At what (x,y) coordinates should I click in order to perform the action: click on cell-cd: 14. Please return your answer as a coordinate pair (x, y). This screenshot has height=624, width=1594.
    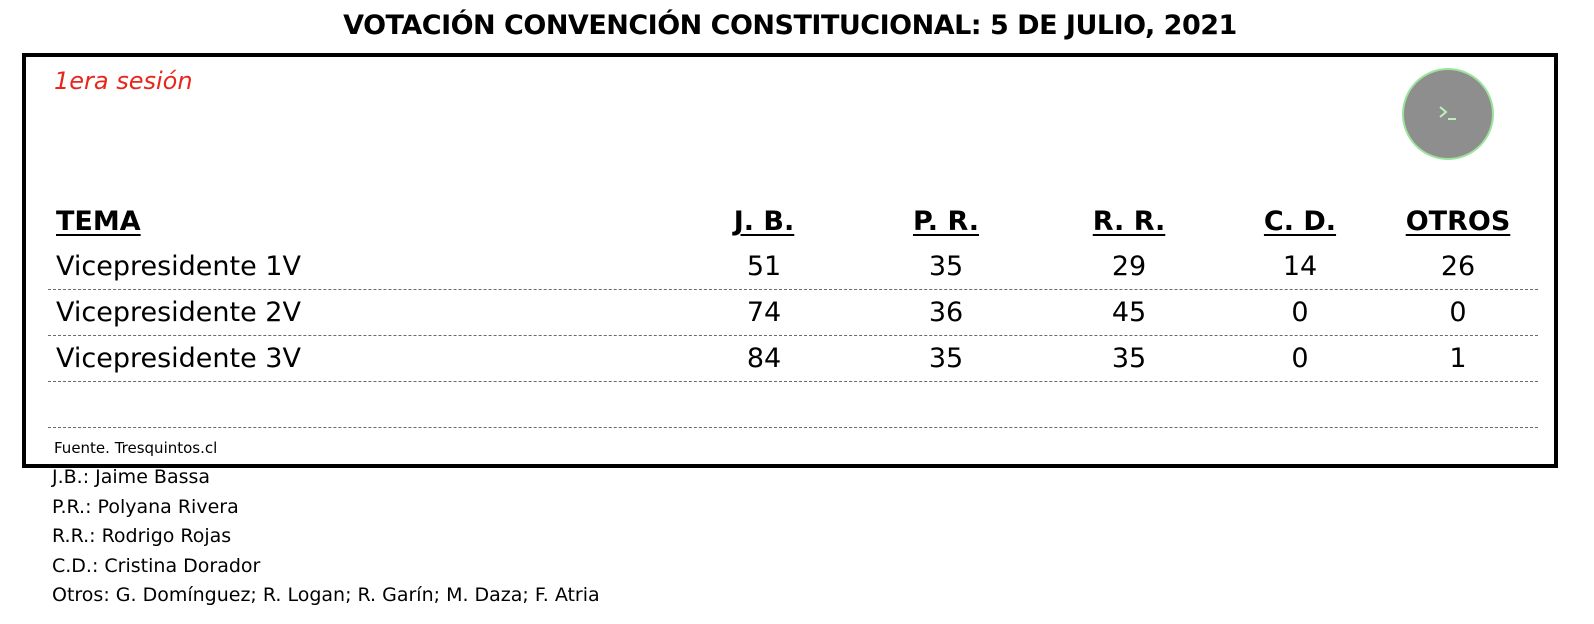
    Looking at the image, I should click on (1300, 266).